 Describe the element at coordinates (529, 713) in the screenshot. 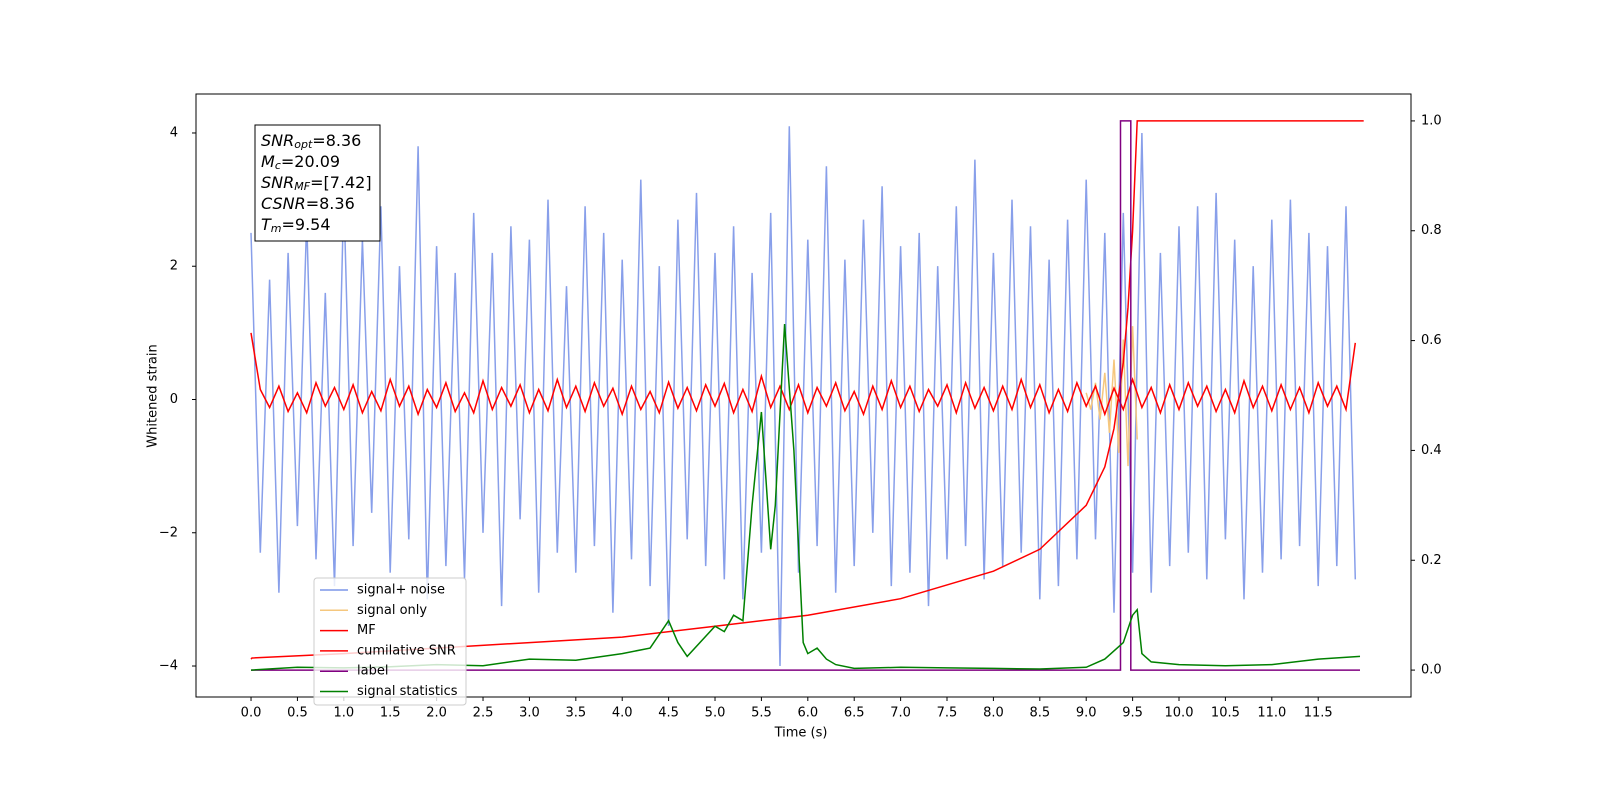

I see `x-tick-label: 3.0` at that location.